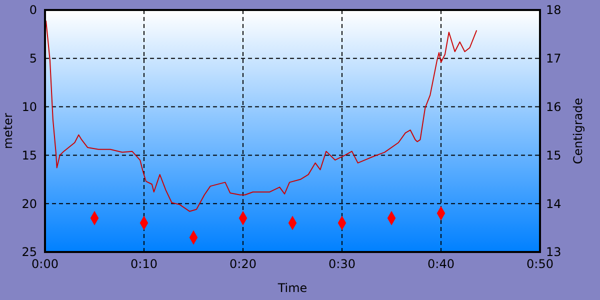 Image resolution: width=600 pixels, height=300 pixels. Describe the element at coordinates (144, 264) in the screenshot. I see `x-tick-label: 0:10` at that location.